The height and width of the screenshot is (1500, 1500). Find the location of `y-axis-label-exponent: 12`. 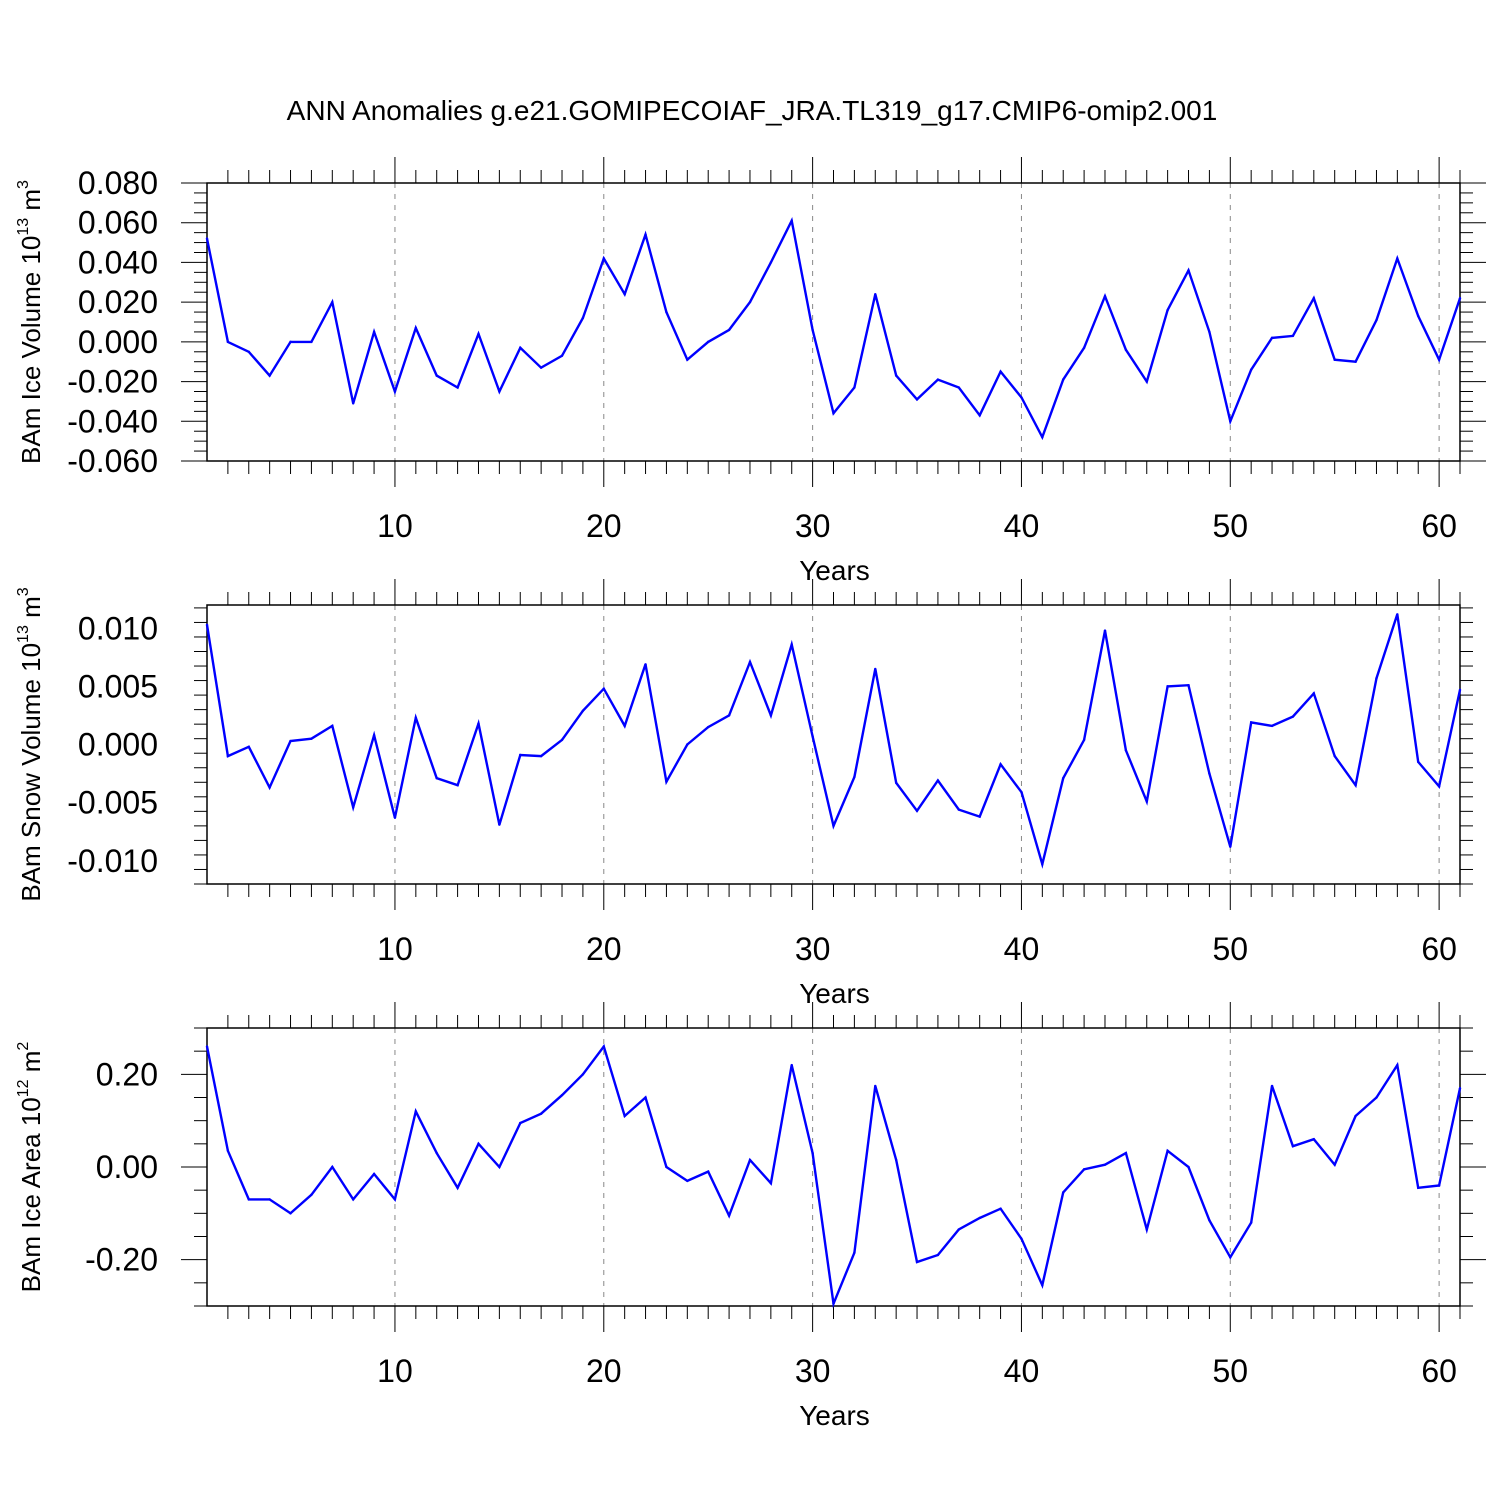

y-axis-label-exponent: 12 is located at coordinates (23, 1088).